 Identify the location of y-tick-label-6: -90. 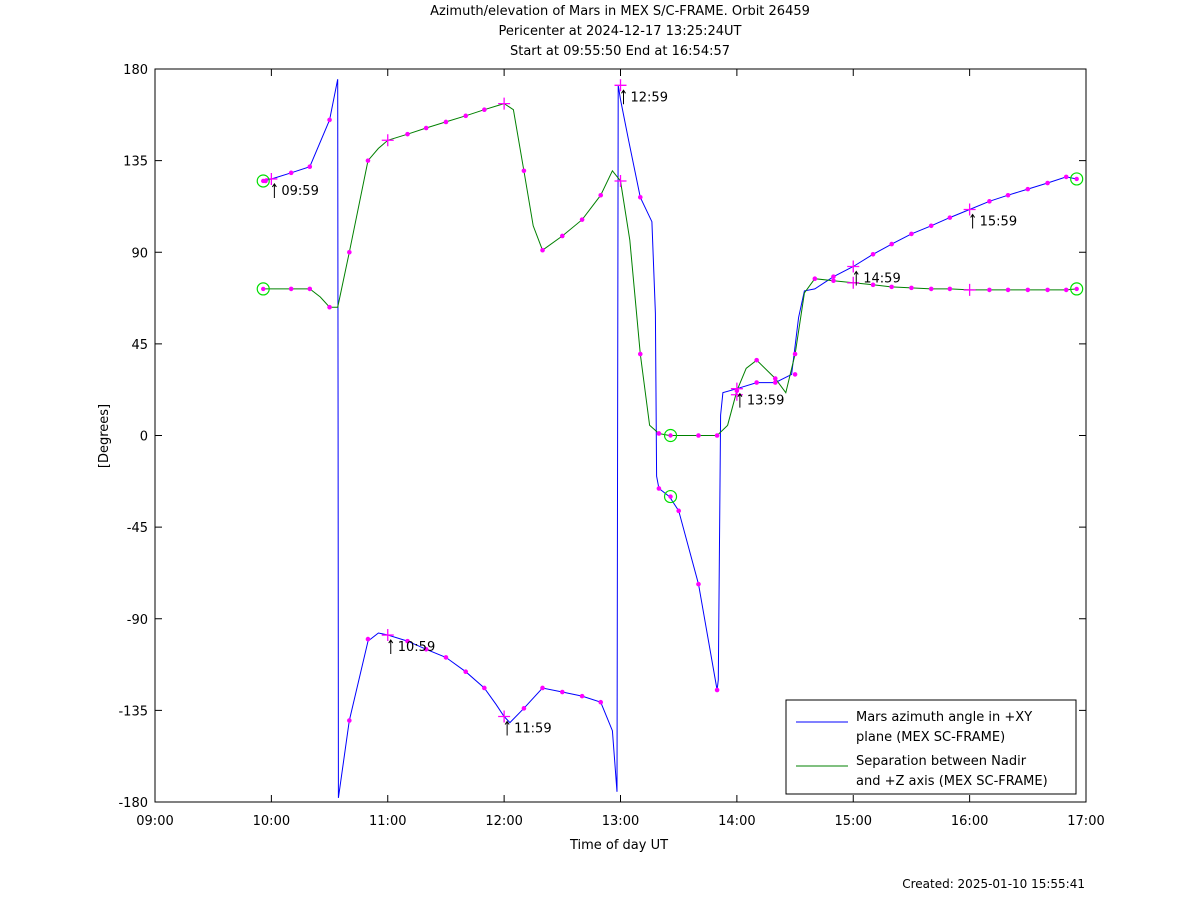
(137, 620).